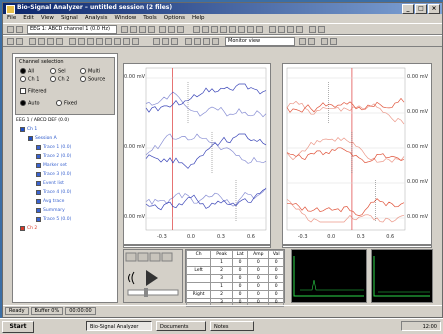 This screenshot has width=443, height=334. Describe the element at coordinates (19, 29) in the screenshot. I see `open-icon` at that location.